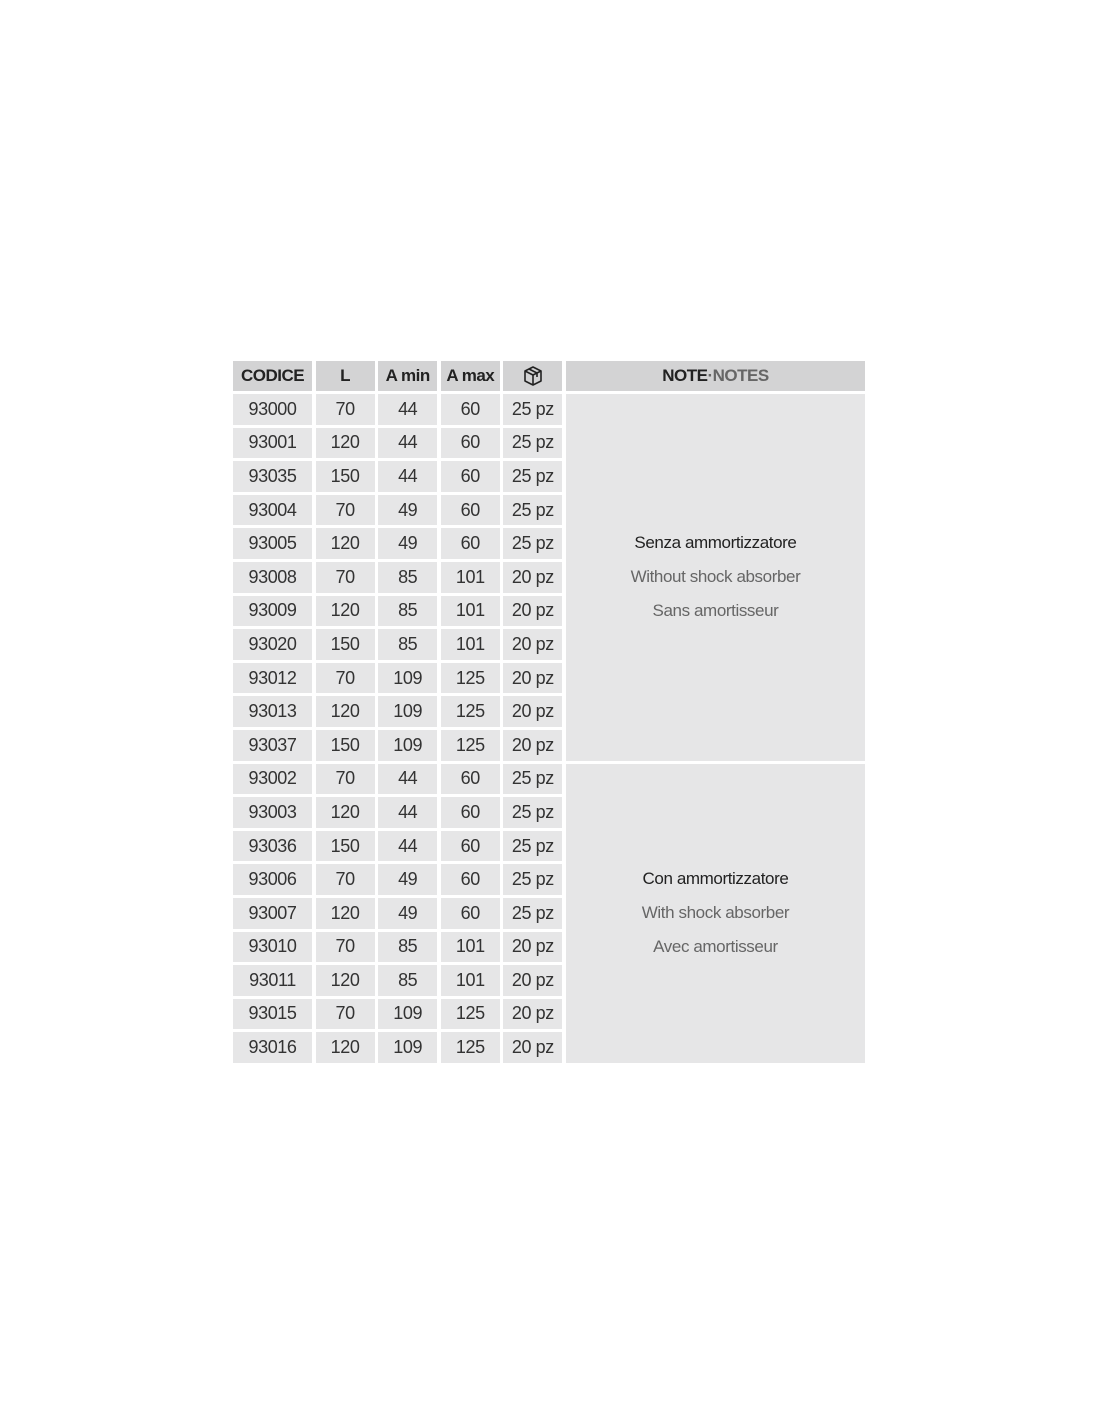 This screenshot has height=1422, width=1100. What do you see at coordinates (272, 846) in the screenshot?
I see `cell-codice: 93036` at bounding box center [272, 846].